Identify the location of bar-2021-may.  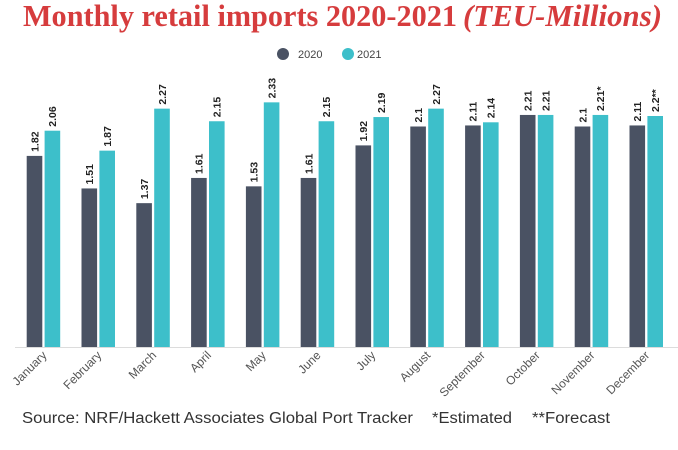
(271, 224).